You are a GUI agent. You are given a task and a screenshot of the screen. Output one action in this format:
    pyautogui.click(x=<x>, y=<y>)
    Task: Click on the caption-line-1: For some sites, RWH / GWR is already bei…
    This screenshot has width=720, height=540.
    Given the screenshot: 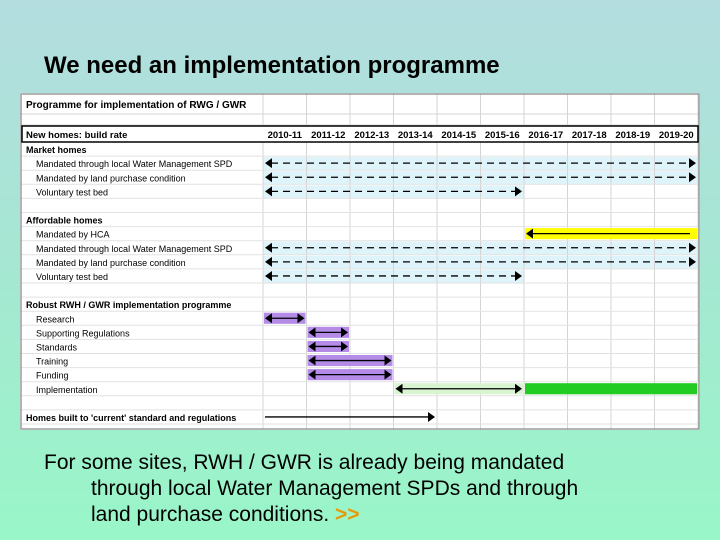 What is the action you would take?
    pyautogui.click(x=304, y=462)
    